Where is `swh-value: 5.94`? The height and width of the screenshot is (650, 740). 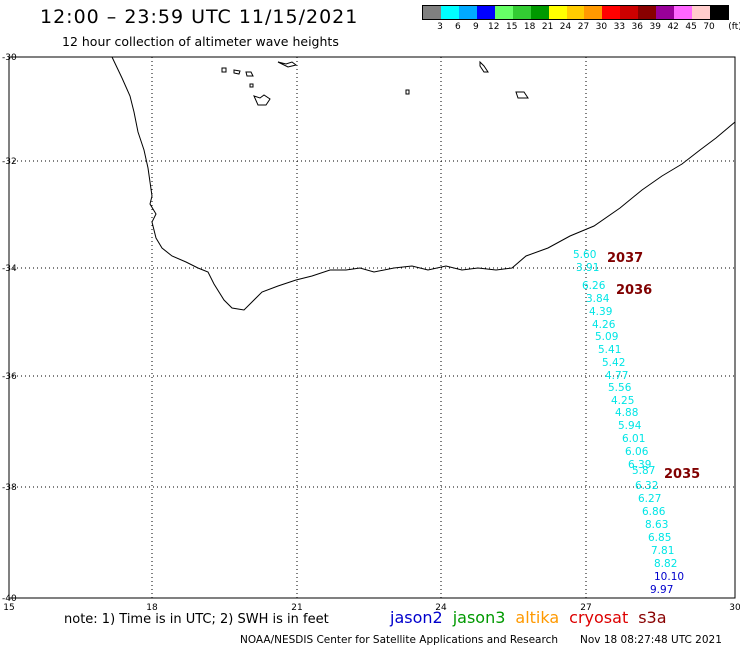
swh-value: 5.94 is located at coordinates (630, 426).